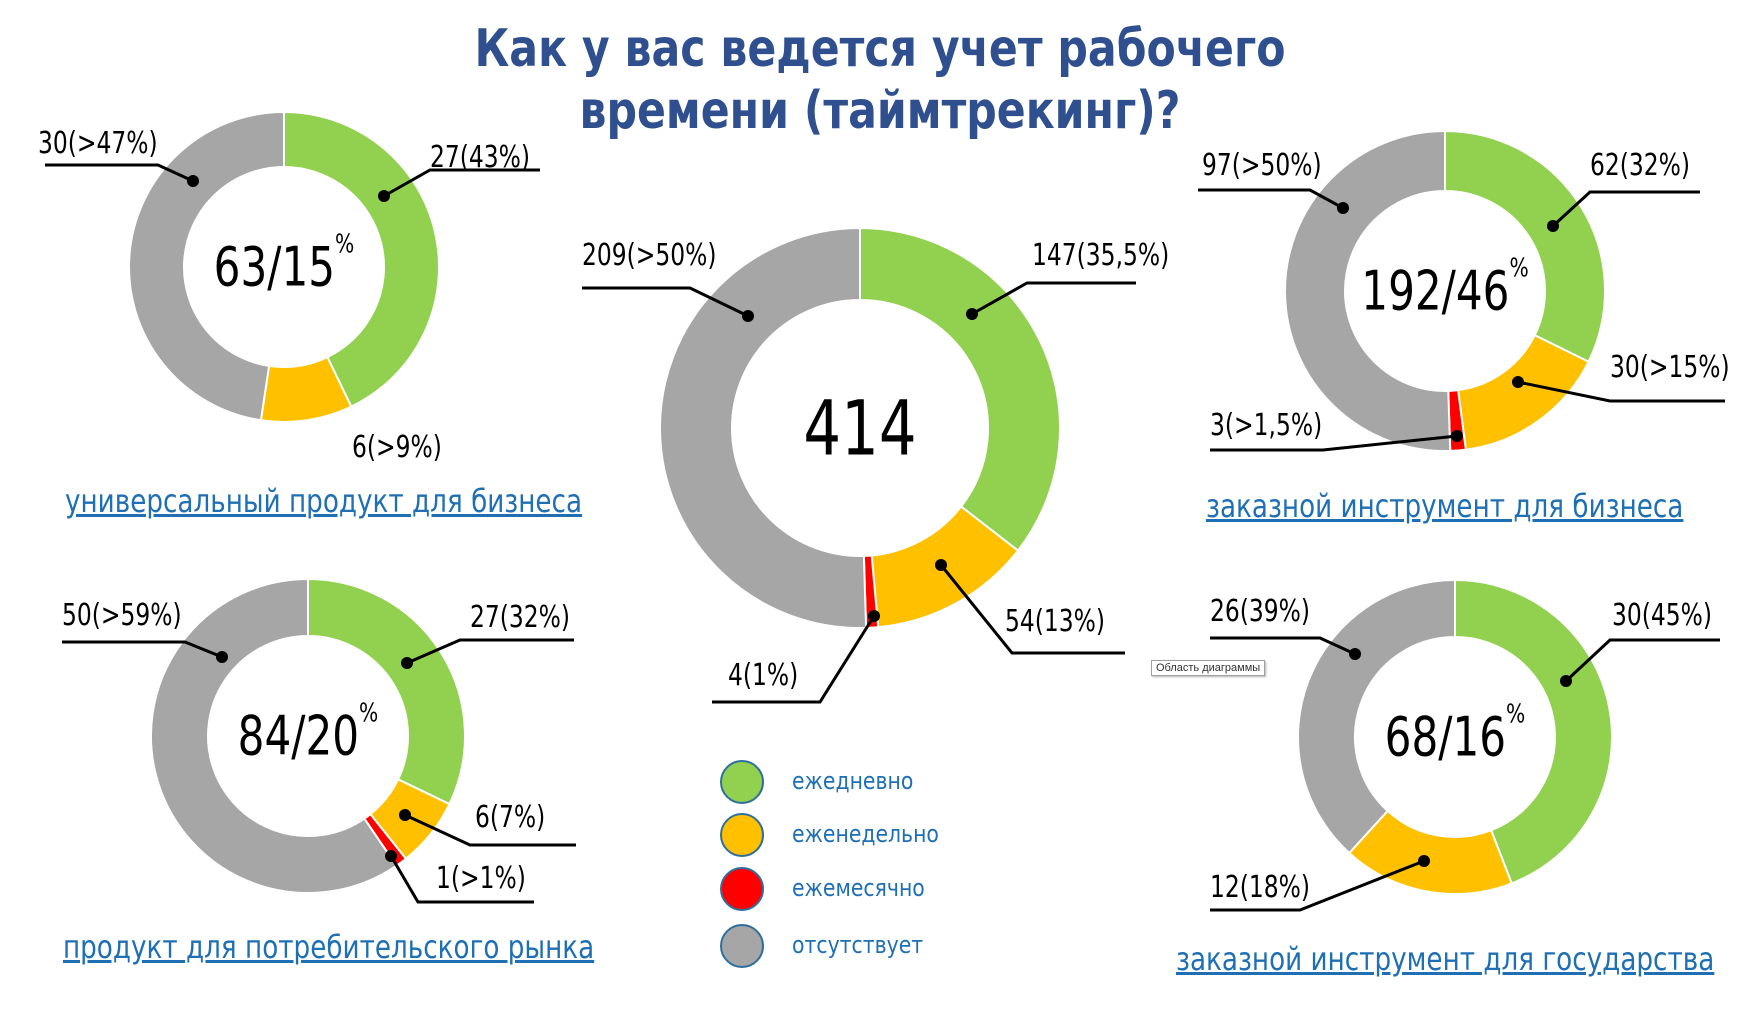 This screenshot has width=1750, height=1024. I want to click on data-label: 30(>15%), so click(1670, 367).